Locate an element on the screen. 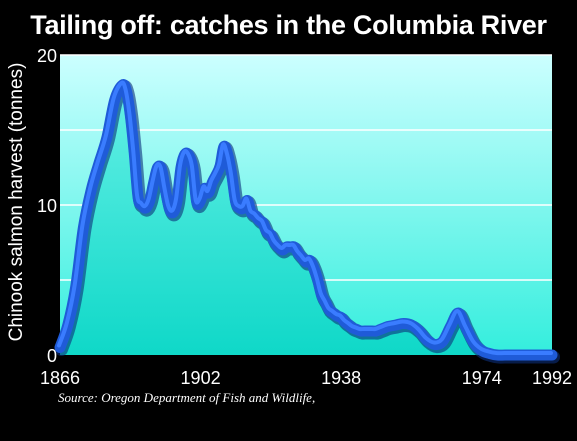 This screenshot has width=577, height=441. x-tick-label: 1902 is located at coordinates (201, 378).